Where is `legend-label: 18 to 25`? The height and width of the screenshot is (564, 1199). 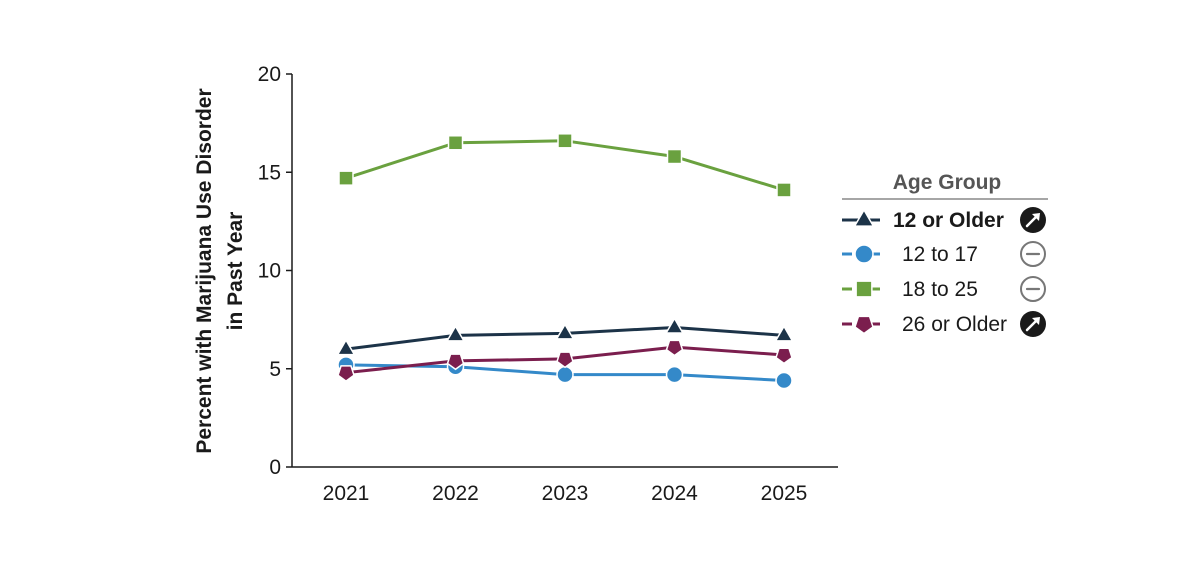 legend-label: 18 to 25 is located at coordinates (940, 289).